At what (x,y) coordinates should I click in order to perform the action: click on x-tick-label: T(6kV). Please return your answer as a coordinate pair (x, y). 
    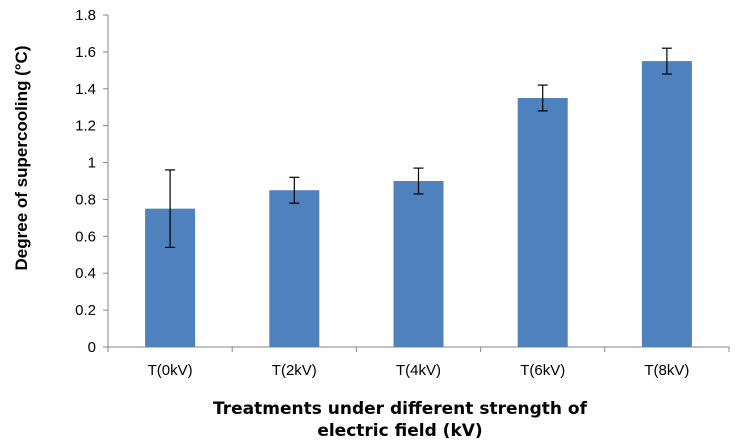
    Looking at the image, I should click on (542, 370).